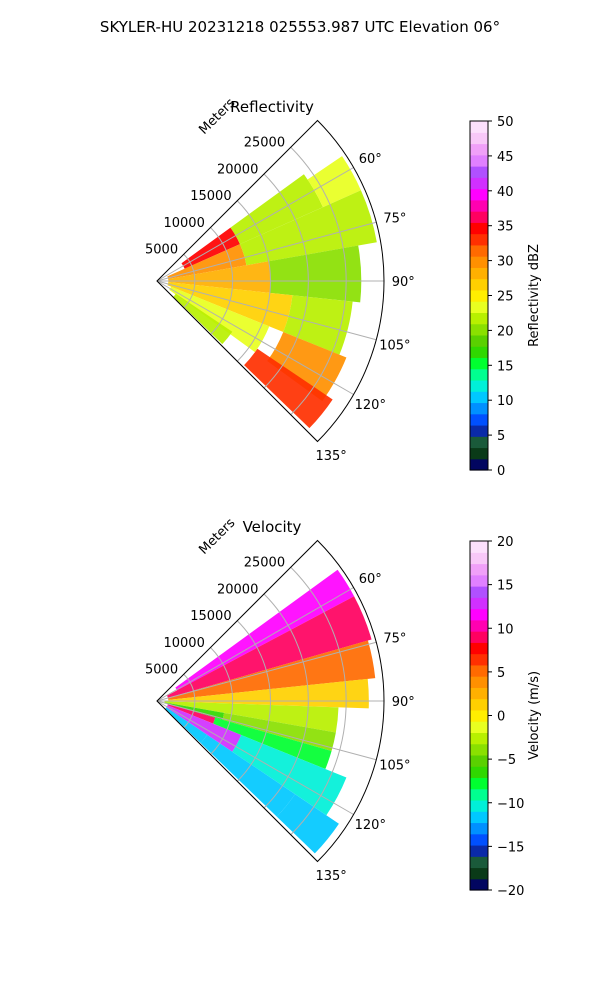 This screenshot has height=1000, width=600. Describe the element at coordinates (505, 192) in the screenshot. I see `reflectivity-colorbar-tick-label: 40` at that location.